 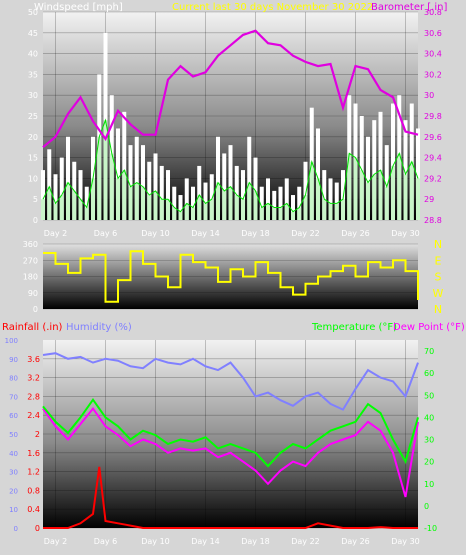 What do you see at coordinates (11, 341) in the screenshot?
I see `humidity-y-tick-label: 100` at bounding box center [11, 341].